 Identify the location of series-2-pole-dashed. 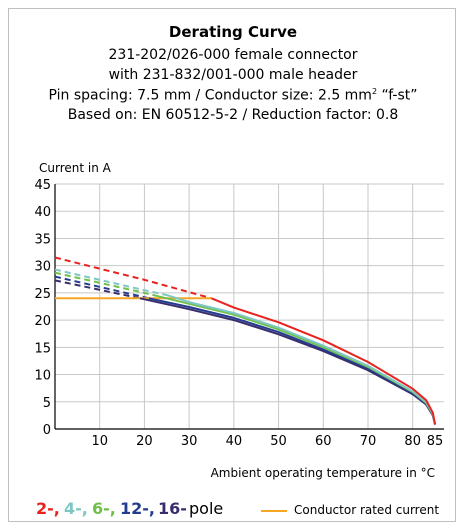
(133, 278).